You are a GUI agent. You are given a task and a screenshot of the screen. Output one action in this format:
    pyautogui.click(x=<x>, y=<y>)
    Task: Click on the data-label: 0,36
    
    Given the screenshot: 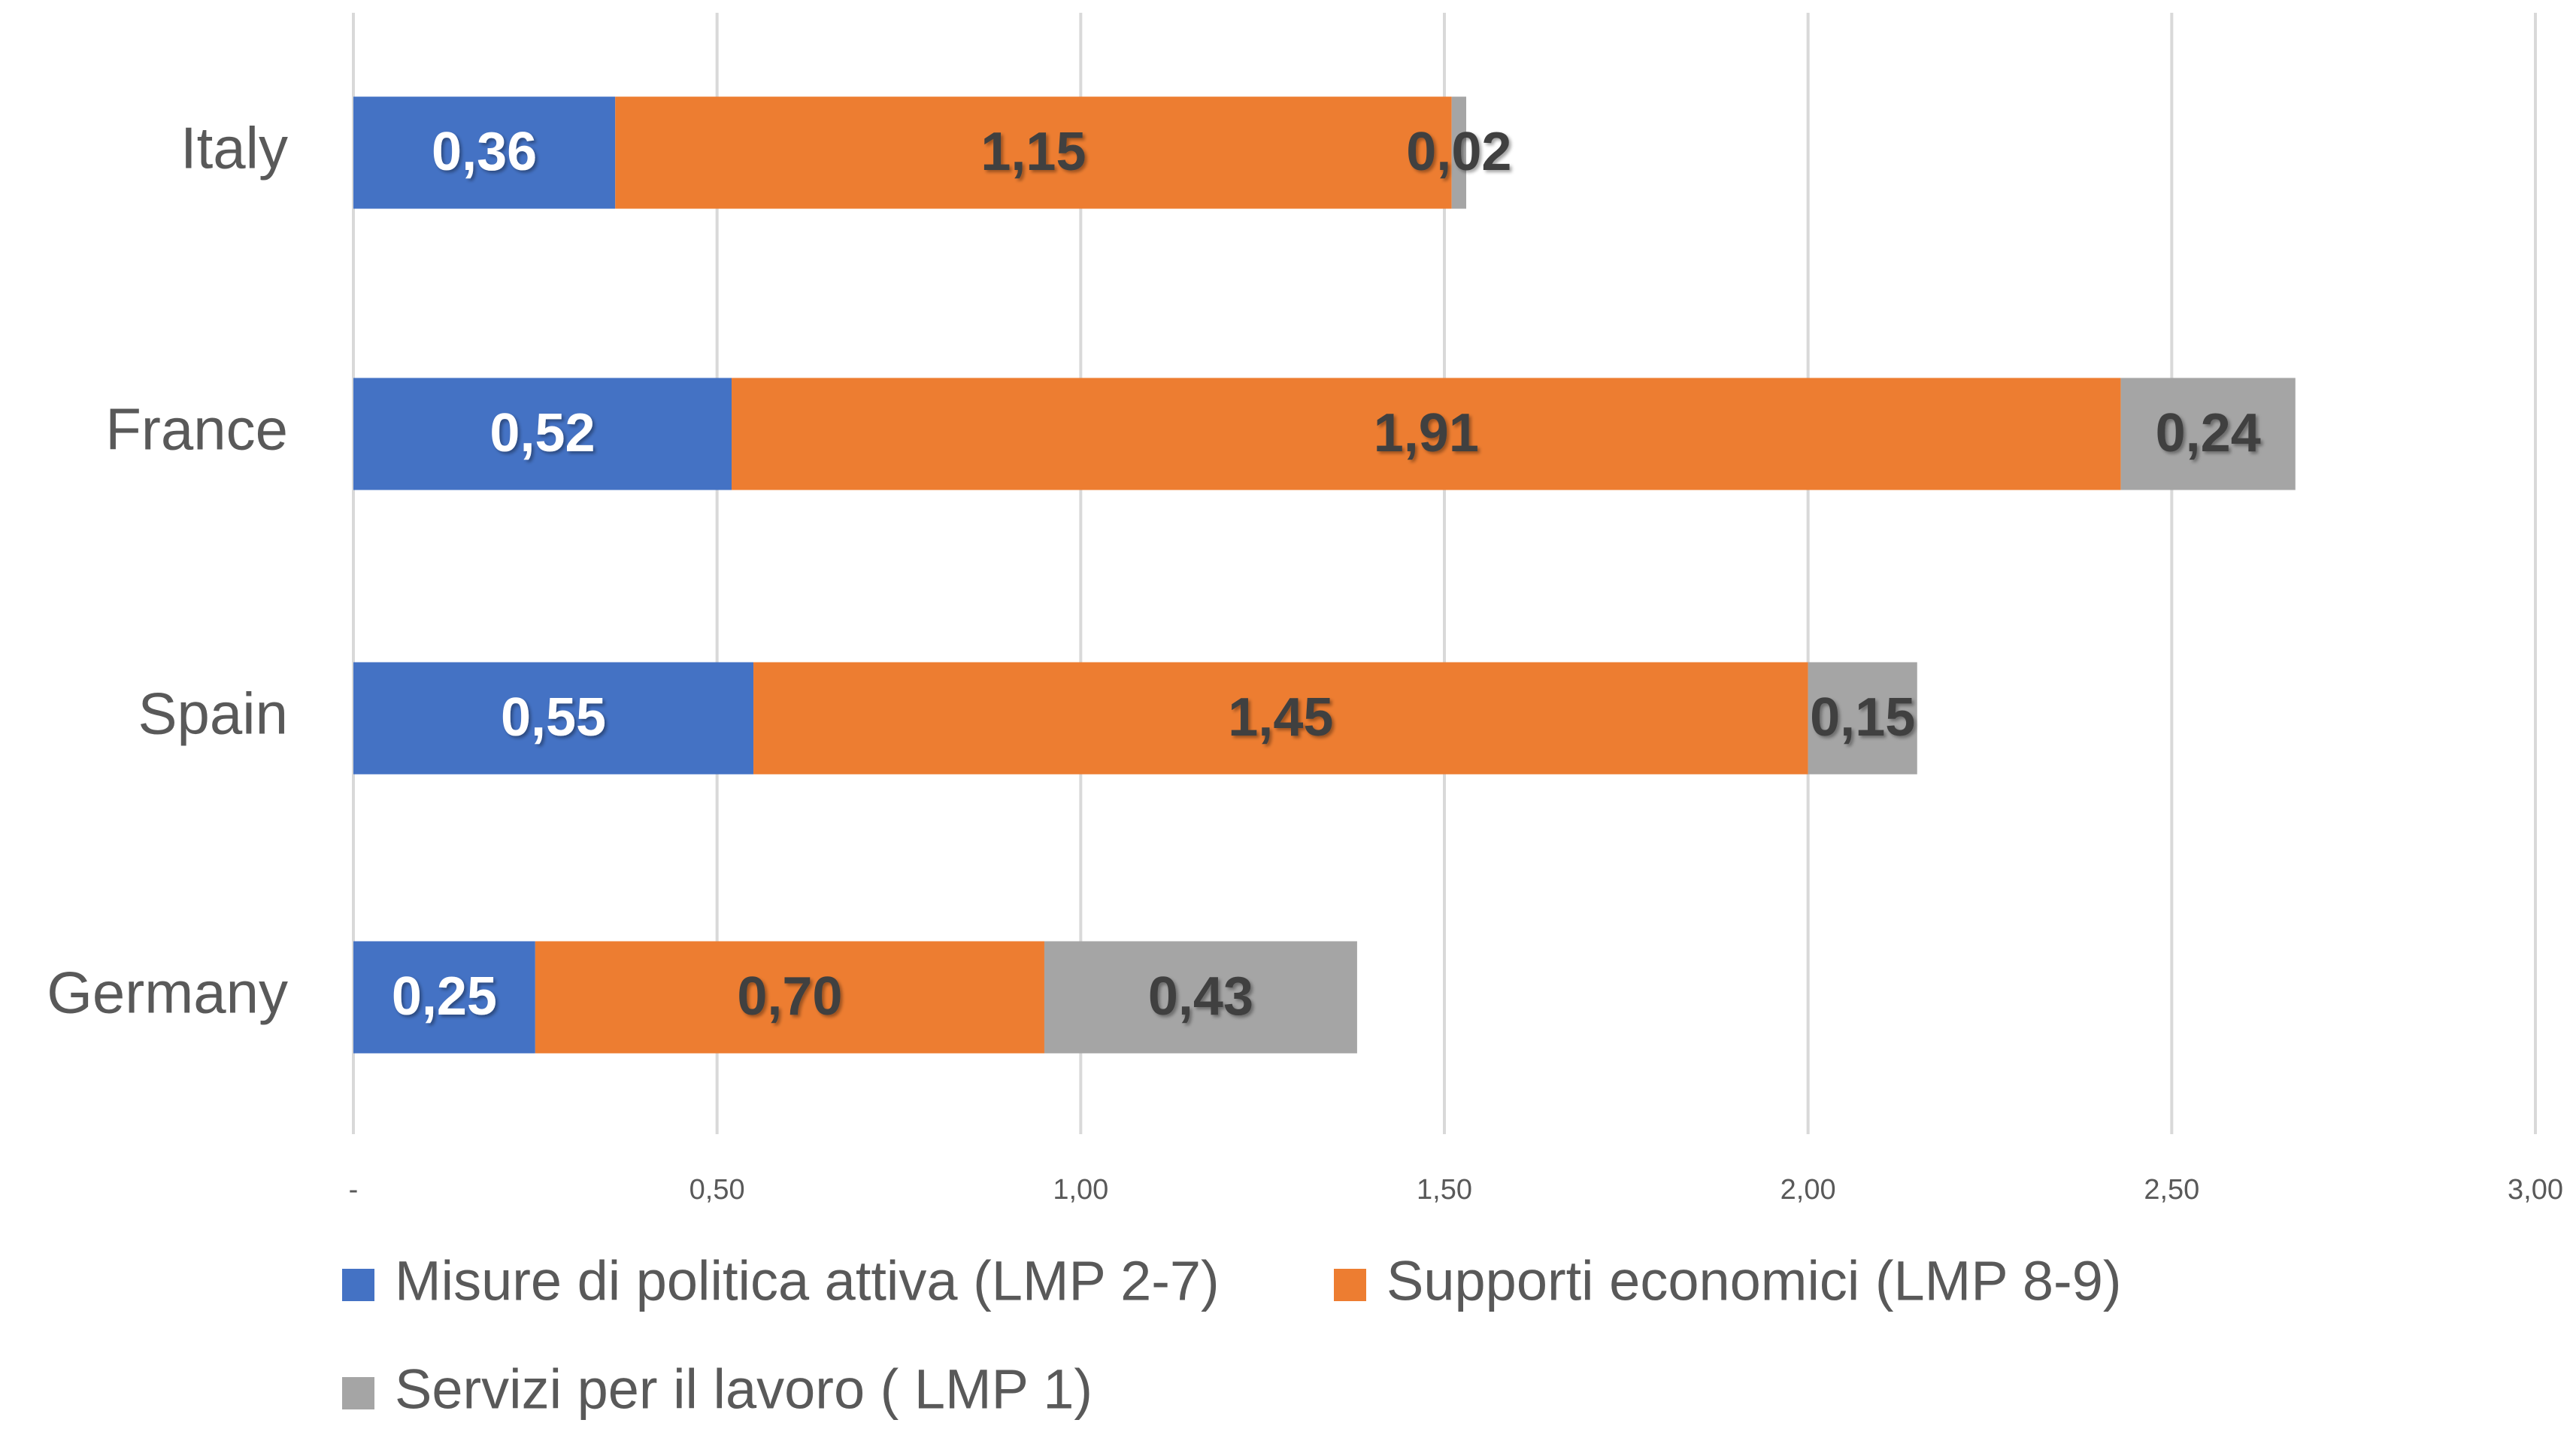 What is the action you would take?
    pyautogui.click(x=484, y=152)
    